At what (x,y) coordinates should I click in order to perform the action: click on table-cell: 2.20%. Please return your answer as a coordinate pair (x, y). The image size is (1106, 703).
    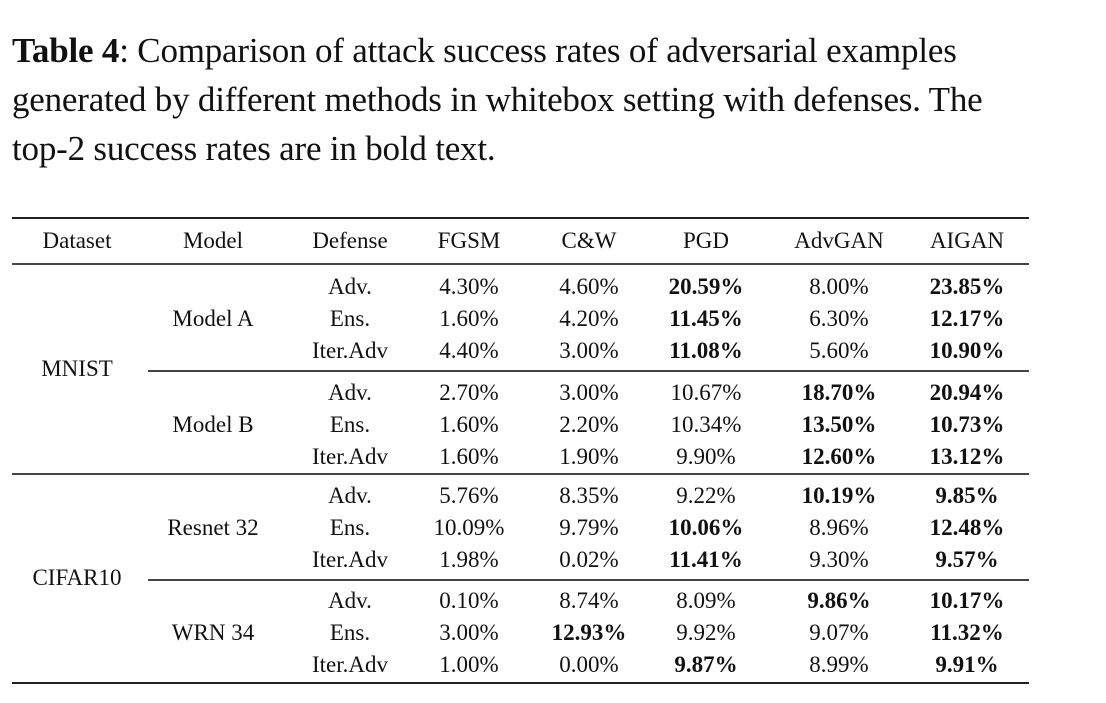
    Looking at the image, I should click on (589, 424).